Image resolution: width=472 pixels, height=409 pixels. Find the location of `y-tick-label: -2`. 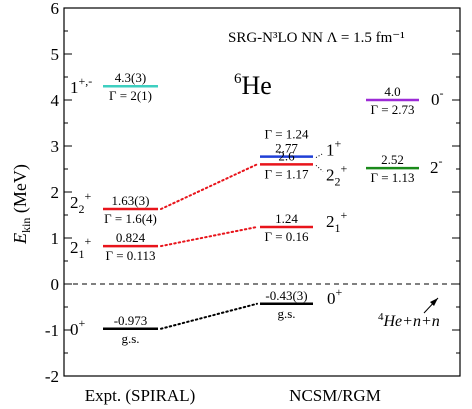

y-tick-label: -2 is located at coordinates (52, 376).